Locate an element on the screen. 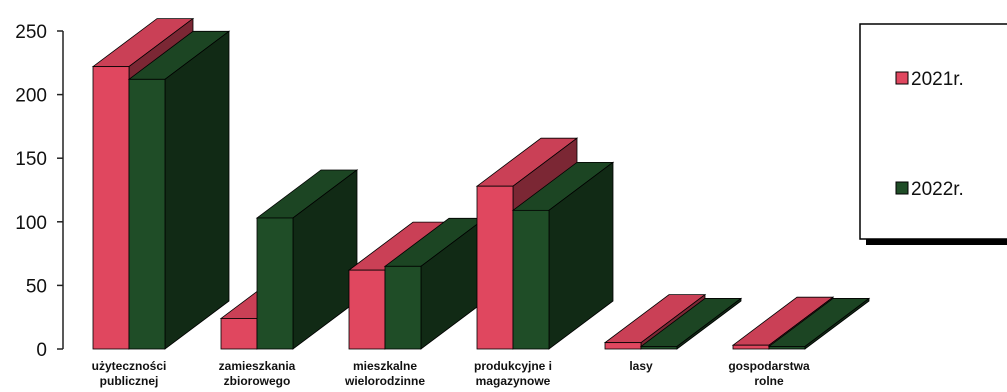 This screenshot has width=1007, height=392. bar-side is located at coordinates (197, 190).